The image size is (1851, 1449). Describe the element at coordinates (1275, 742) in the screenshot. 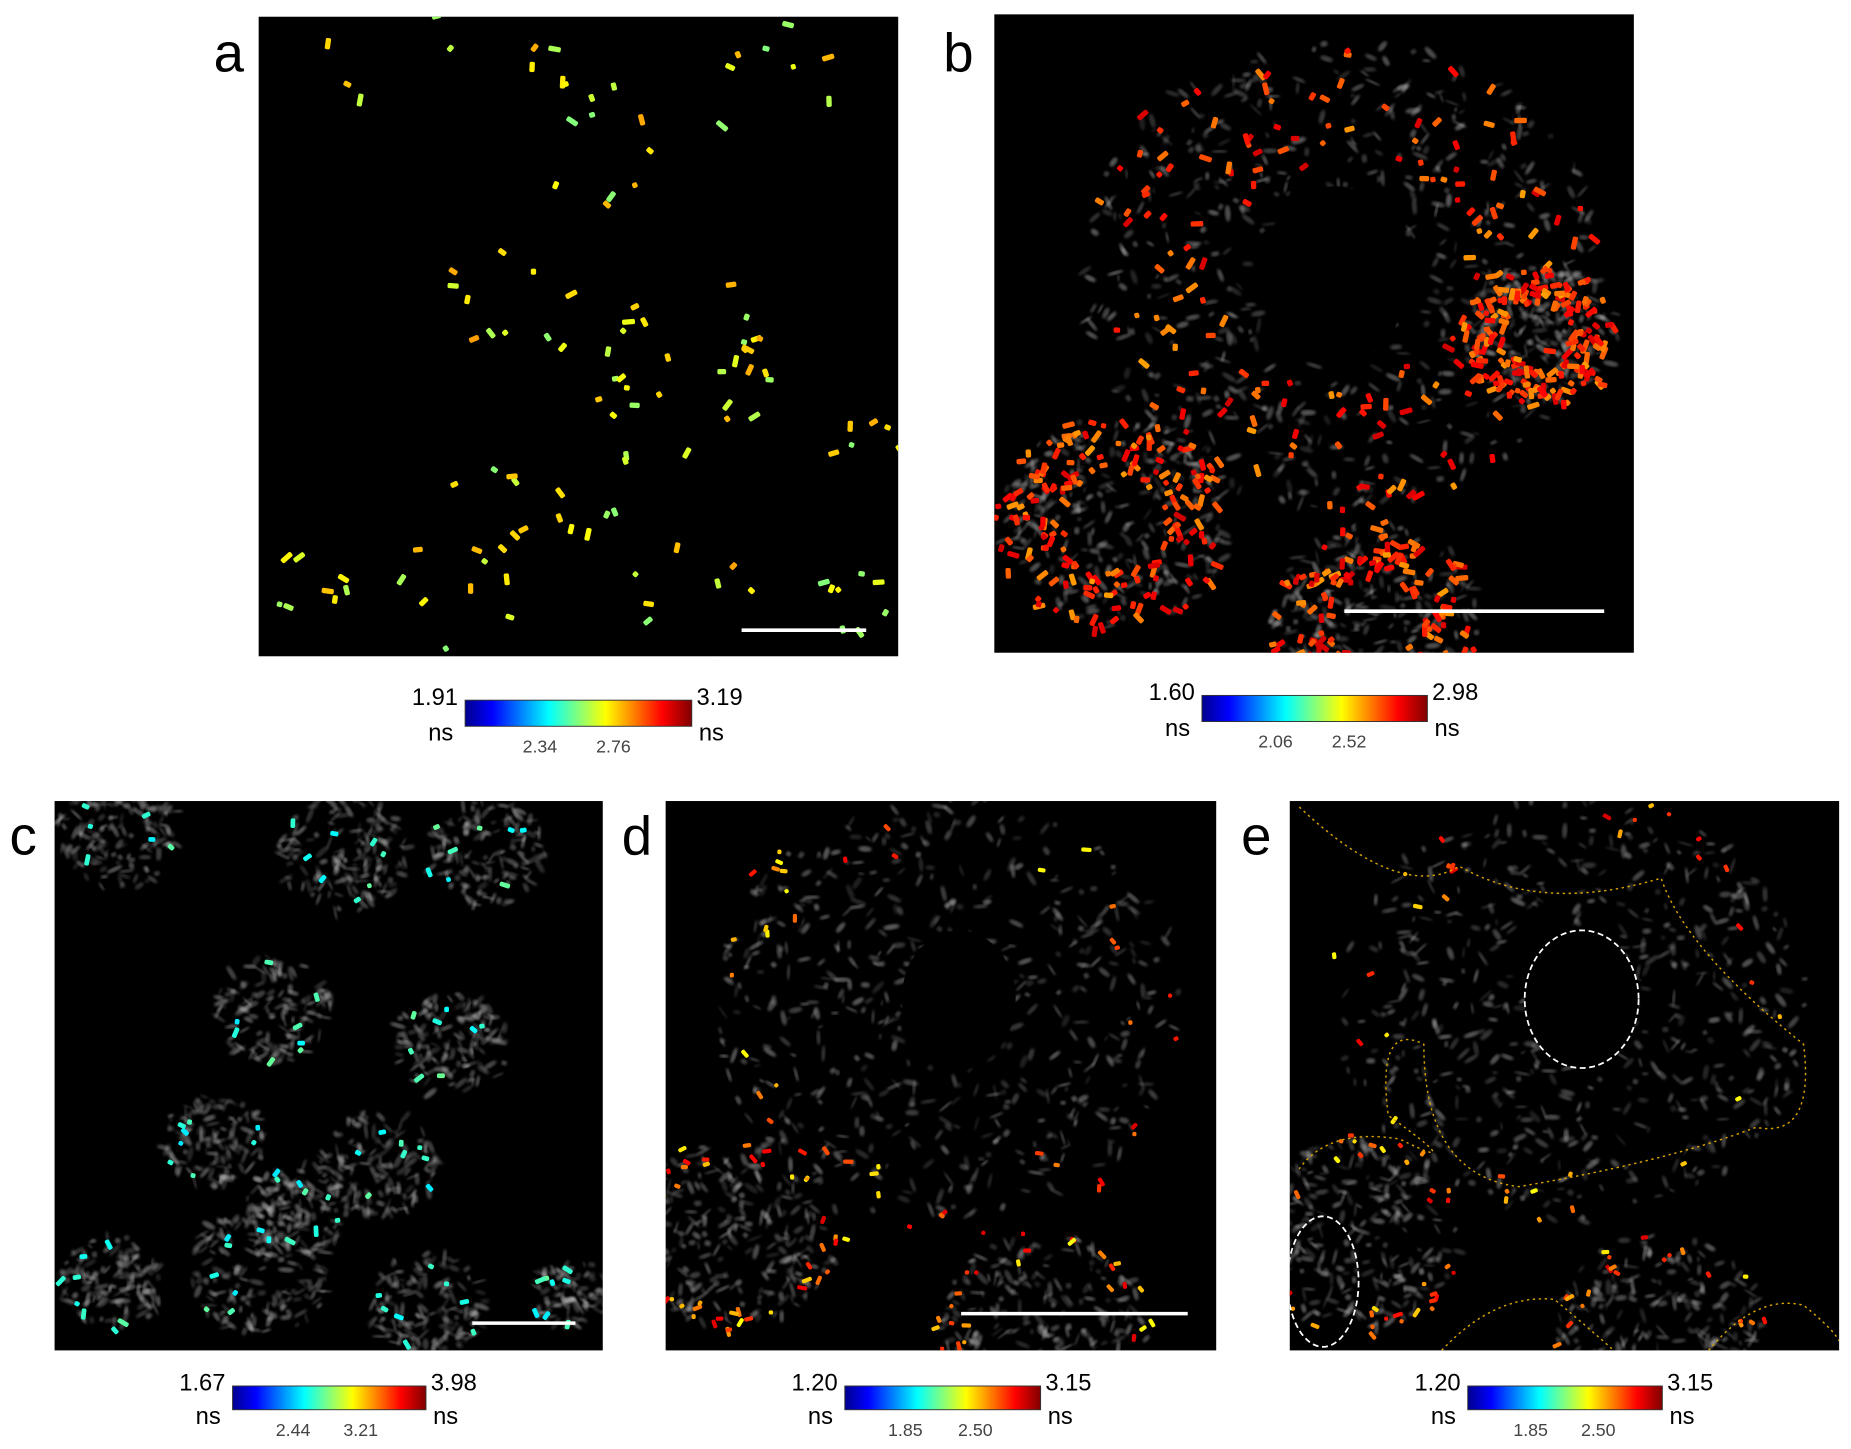

I see `colorbar-tick-label: 2.06` at that location.